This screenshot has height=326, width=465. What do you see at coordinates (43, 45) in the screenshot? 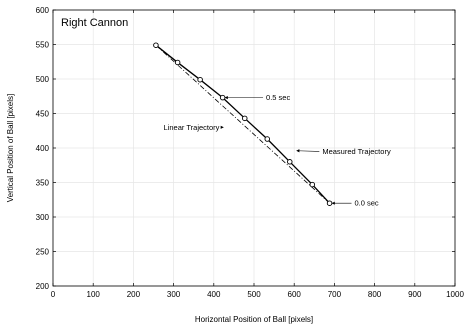
I see `y-tick-label: 550` at bounding box center [43, 45].